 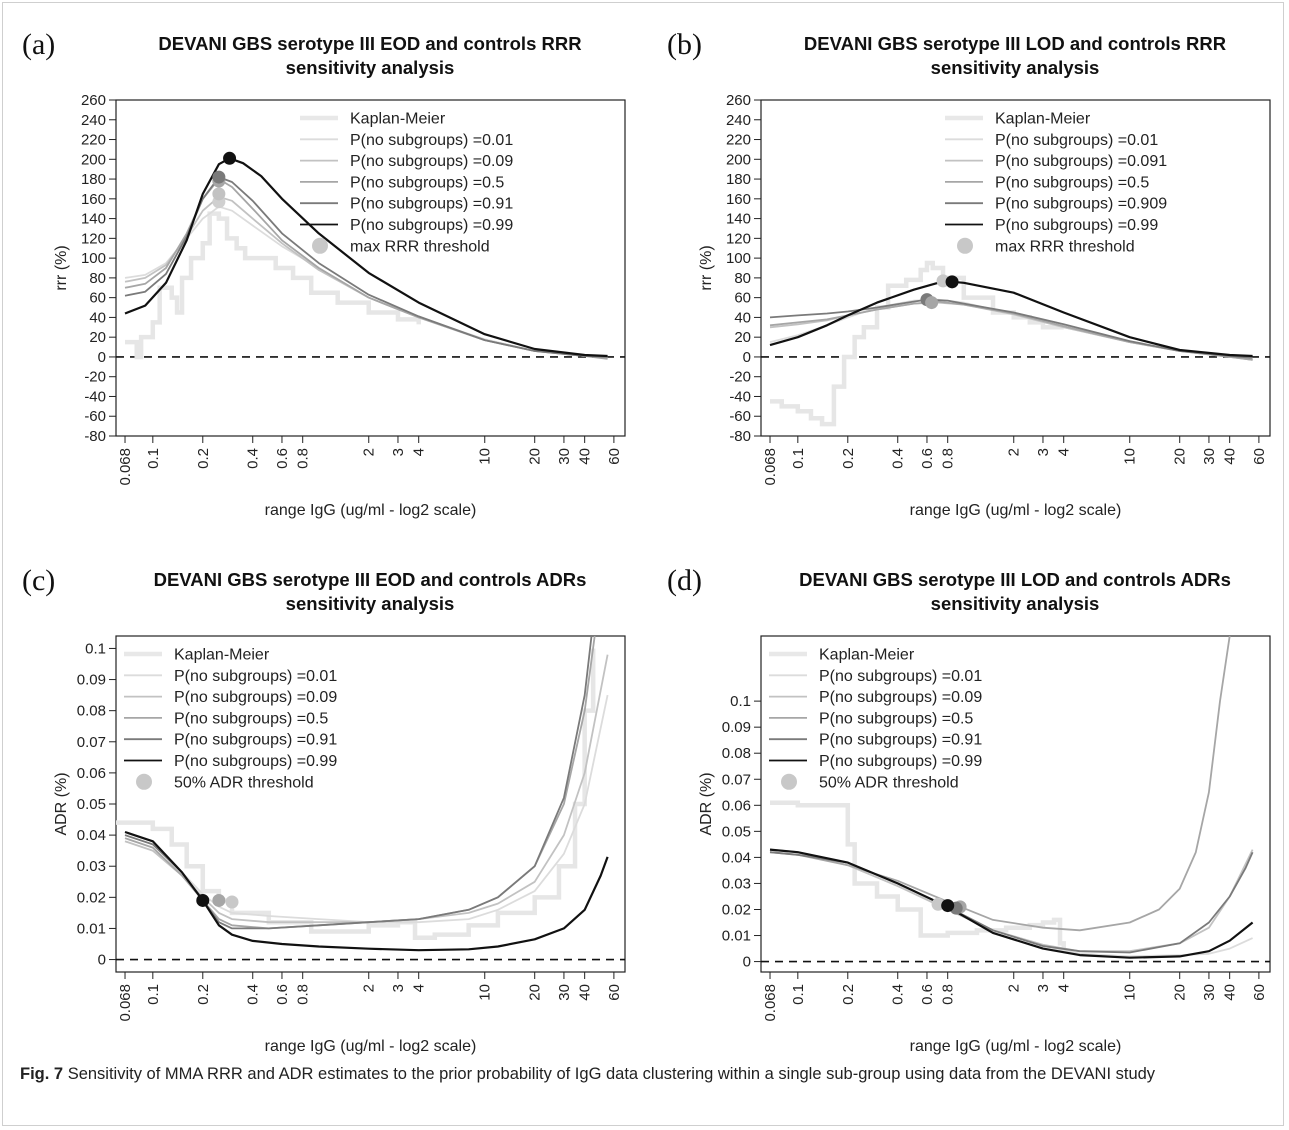 I want to click on kaplan-meier-line, so click(x=356, y=794).